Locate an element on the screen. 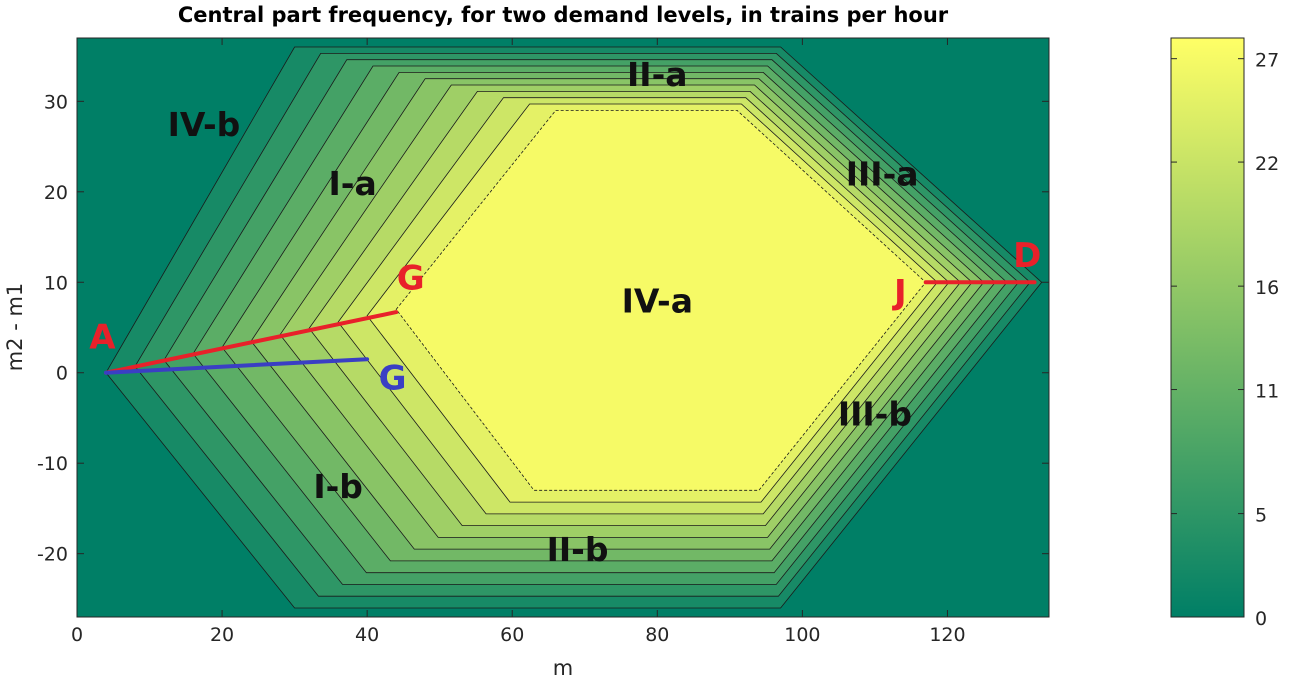  x-tick-label: 120 is located at coordinates (947, 635).